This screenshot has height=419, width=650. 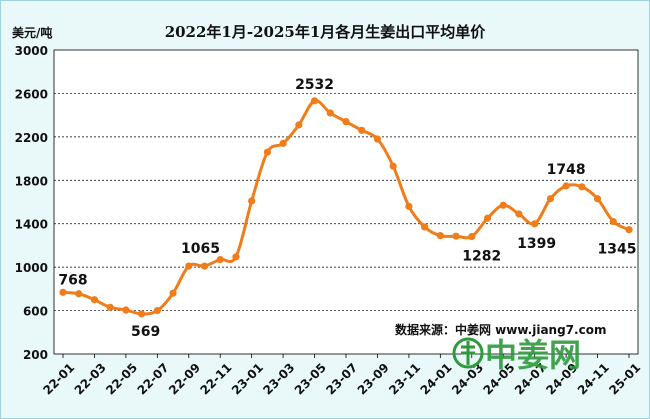 I want to click on chart-title: 2022年1月-2025年1月各月生姜出口平均单价, so click(x=326, y=32).